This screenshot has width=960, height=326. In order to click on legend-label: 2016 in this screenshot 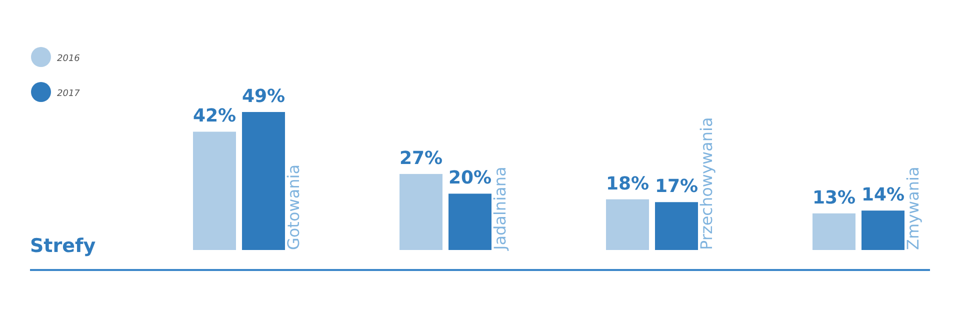, I will do `click(68, 59)`.